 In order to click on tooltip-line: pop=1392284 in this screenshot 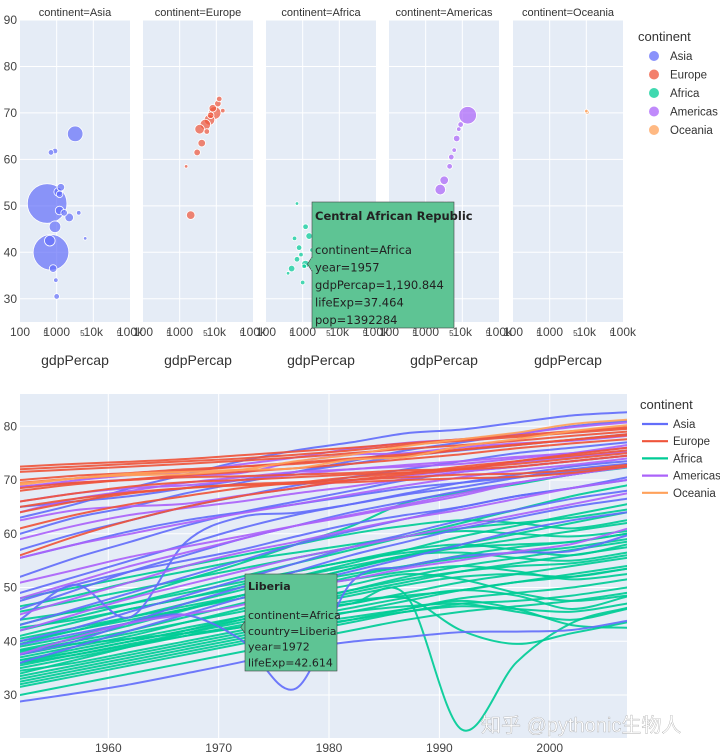, I will do `click(356, 320)`.